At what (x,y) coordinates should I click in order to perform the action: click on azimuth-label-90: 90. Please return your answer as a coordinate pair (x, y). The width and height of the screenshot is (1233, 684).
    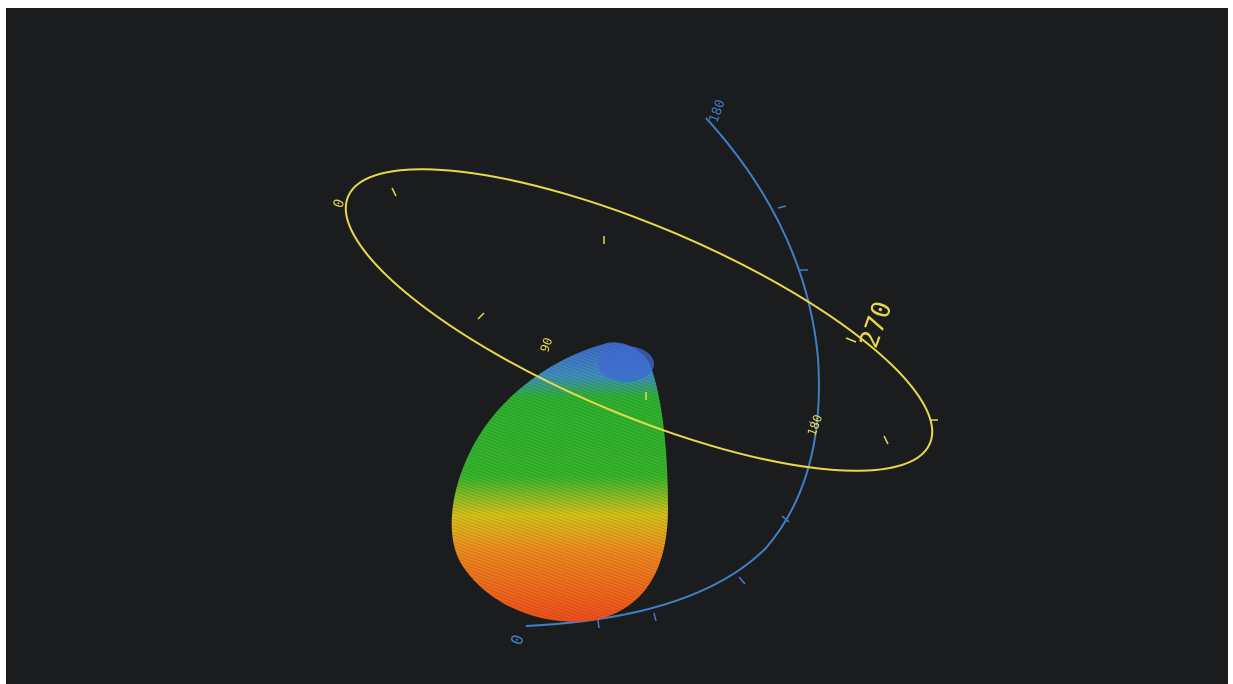
    Looking at the image, I should click on (546, 345).